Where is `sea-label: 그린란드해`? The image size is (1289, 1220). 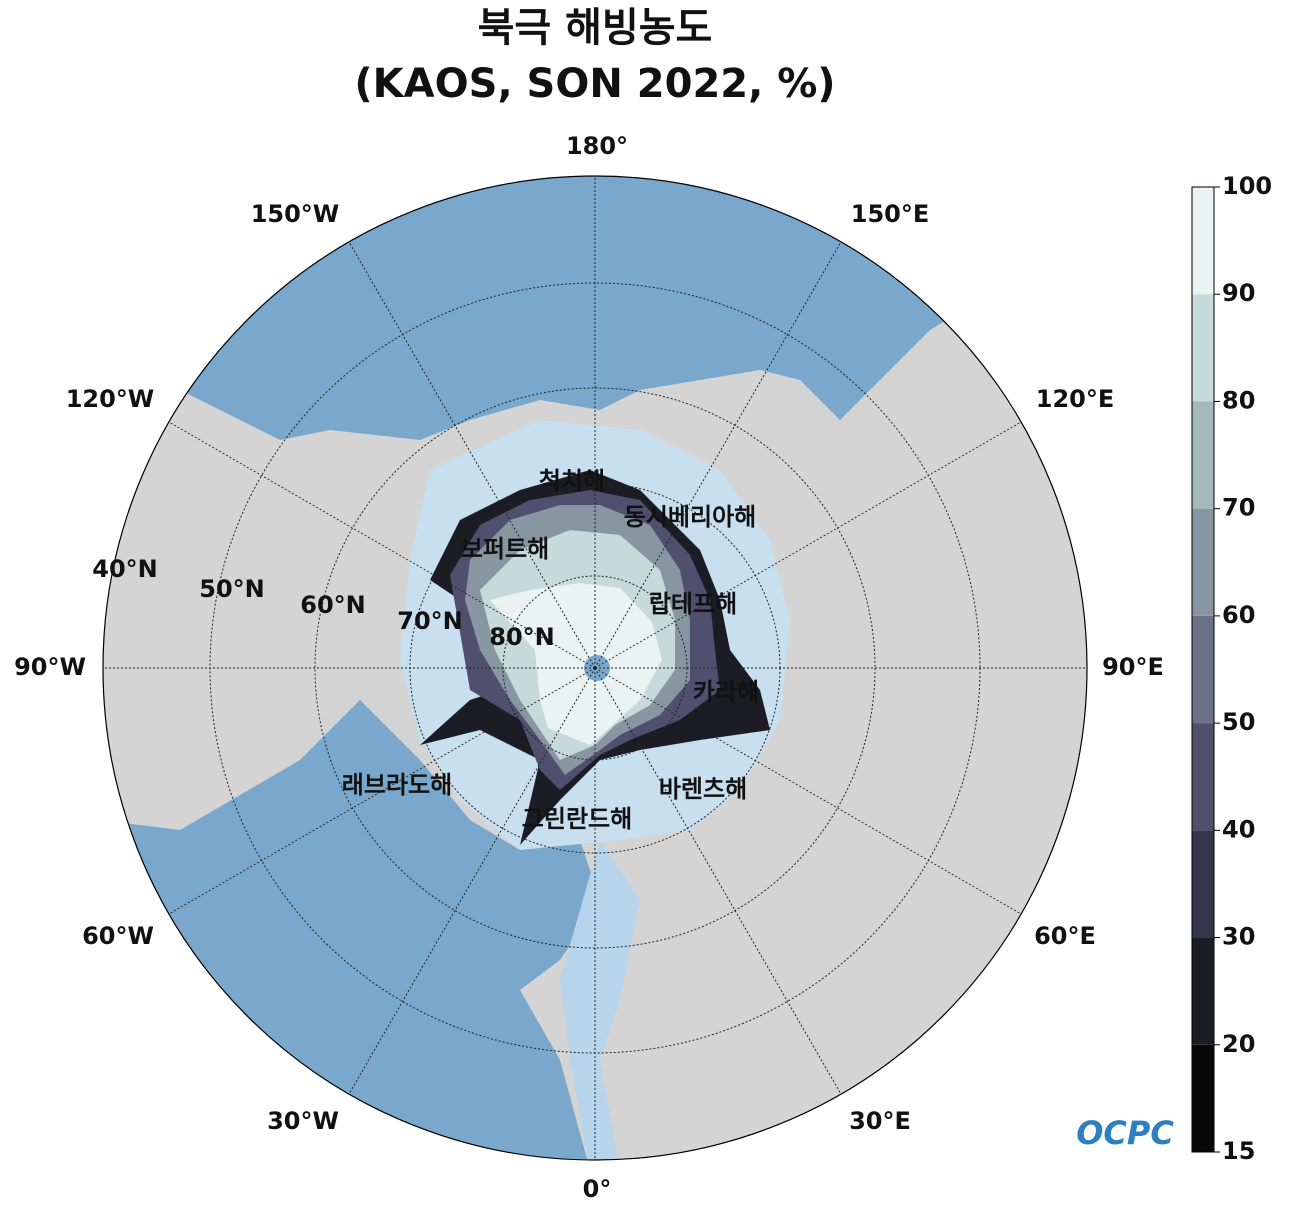
sea-label: 그린란드해 is located at coordinates (577, 819).